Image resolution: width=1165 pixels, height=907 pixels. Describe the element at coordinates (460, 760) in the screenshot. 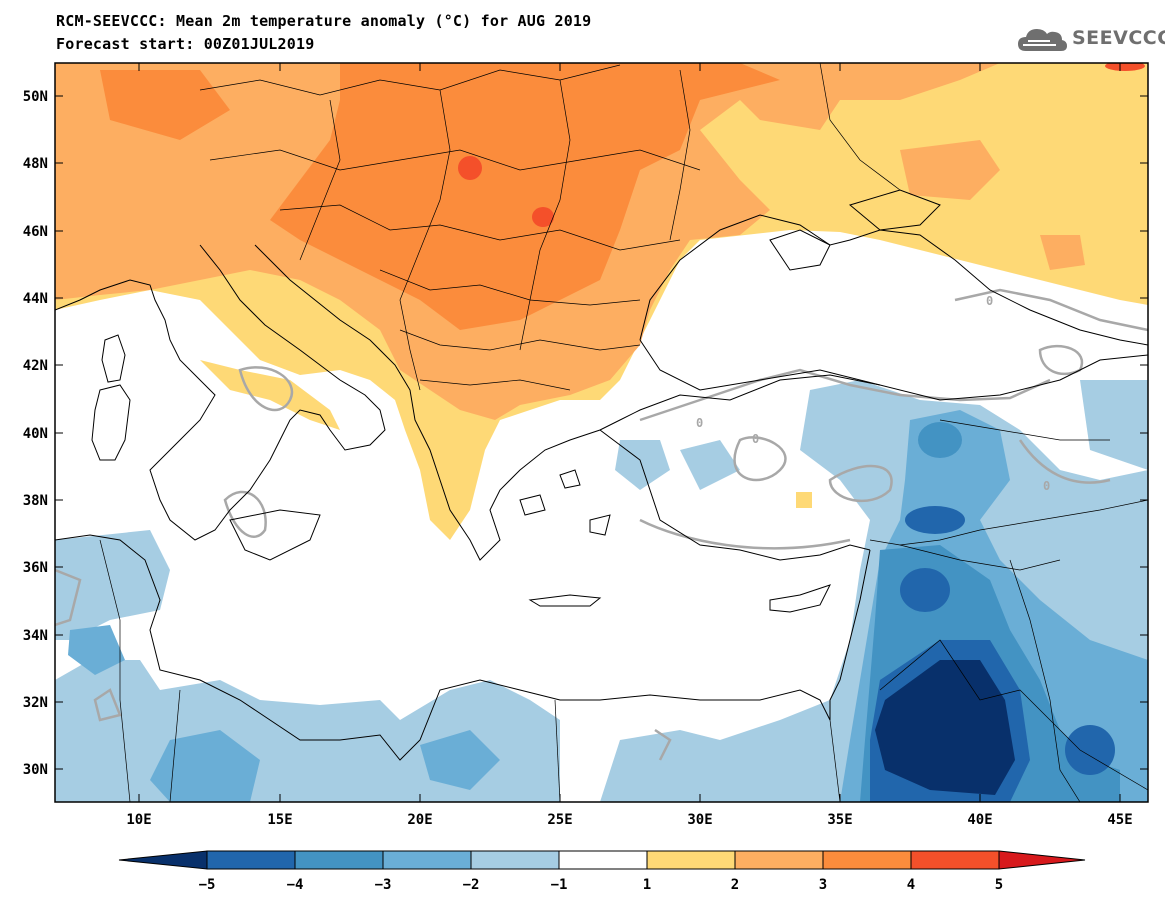

I see `cool-patch-cyrenaica` at that location.